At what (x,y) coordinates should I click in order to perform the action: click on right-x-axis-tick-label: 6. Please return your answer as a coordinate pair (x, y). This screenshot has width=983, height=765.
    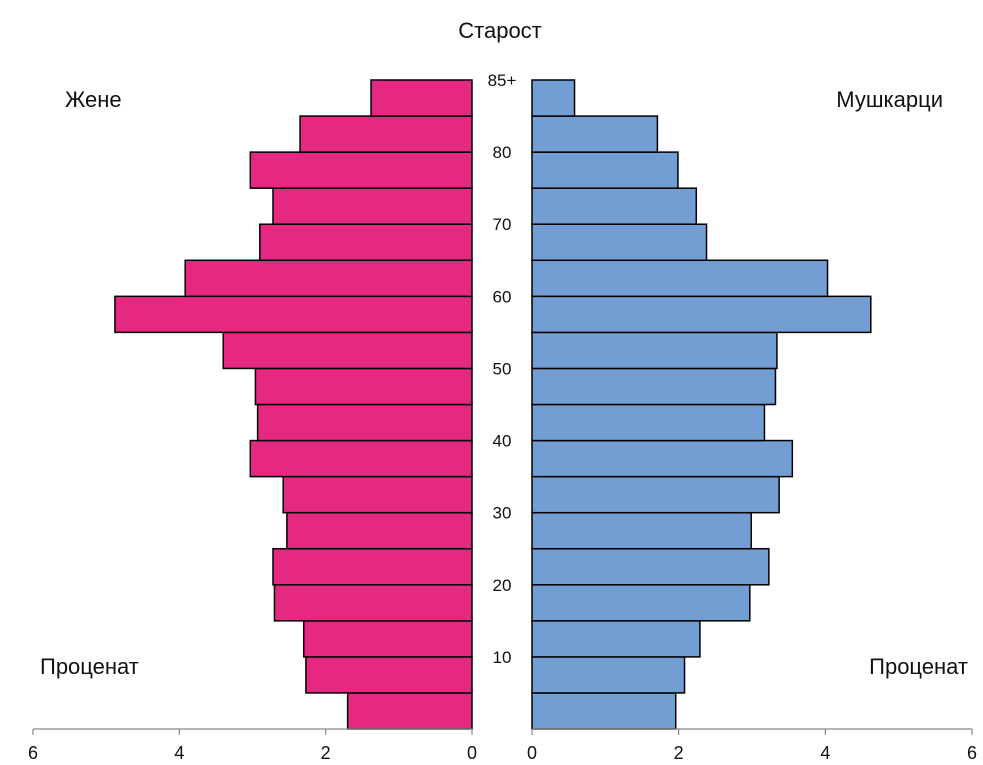
    Looking at the image, I should click on (972, 753).